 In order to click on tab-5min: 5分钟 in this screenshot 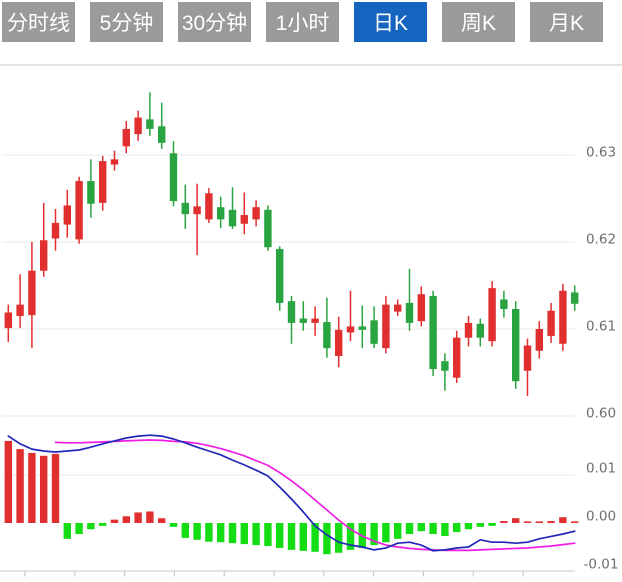, I will do `click(126, 22)`.